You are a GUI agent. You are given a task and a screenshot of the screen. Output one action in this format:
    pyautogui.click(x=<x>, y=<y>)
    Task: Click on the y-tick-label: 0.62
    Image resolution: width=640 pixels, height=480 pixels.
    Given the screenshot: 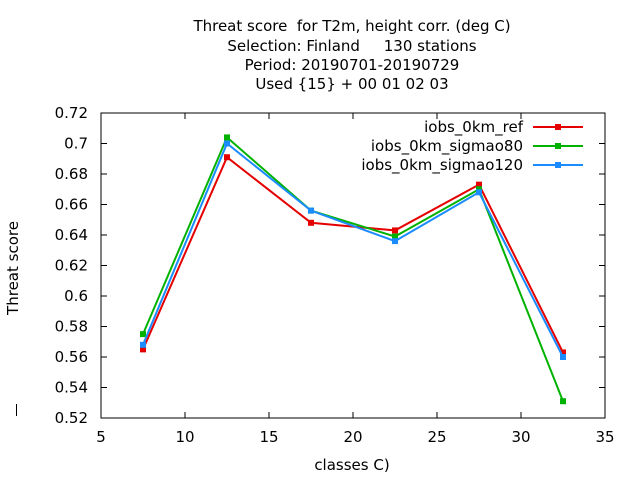 What is the action you would take?
    pyautogui.click(x=71, y=266)
    